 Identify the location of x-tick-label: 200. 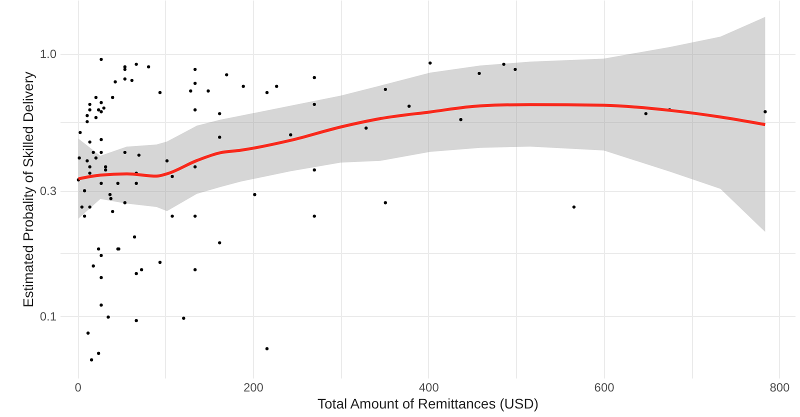
(253, 387).